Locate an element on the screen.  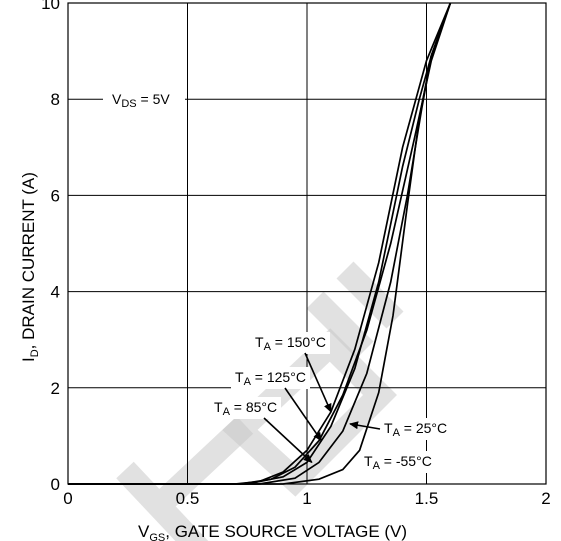
y-tick-label: 10 is located at coordinates (50, 6).